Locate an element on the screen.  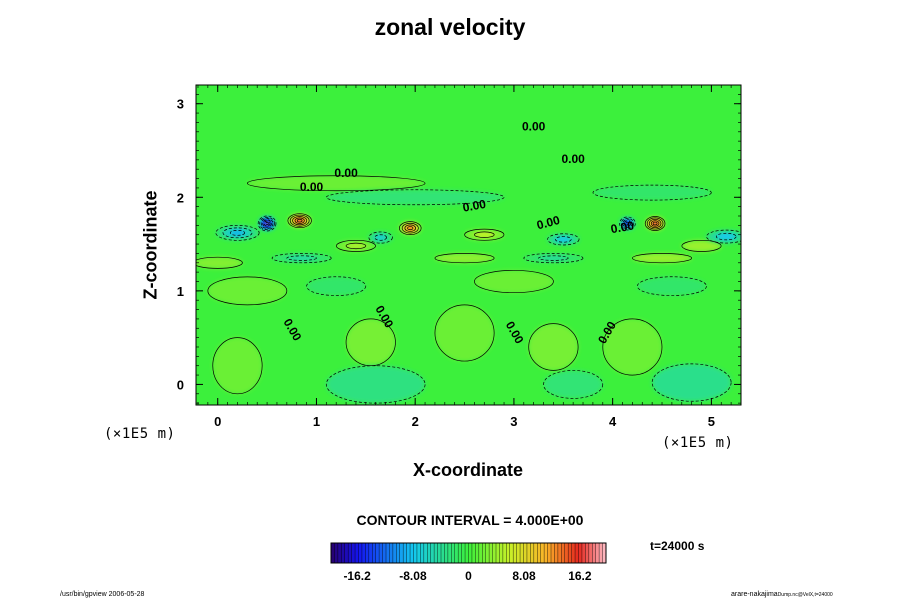
x-tick-label: 5 is located at coordinates (711, 421).